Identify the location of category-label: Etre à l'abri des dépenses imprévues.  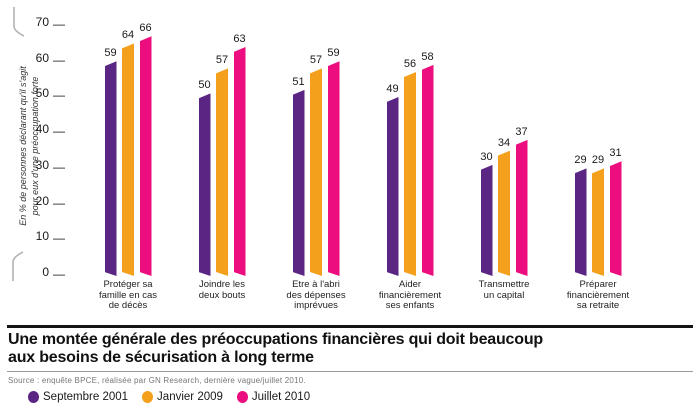
(316, 295).